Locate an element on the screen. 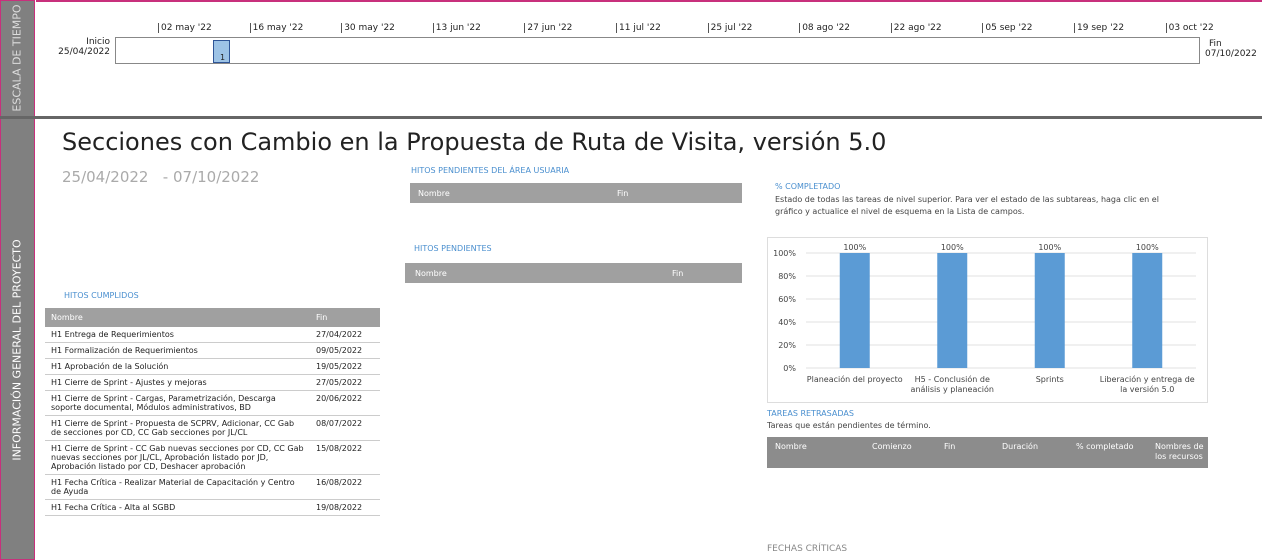 The image size is (1262, 560). section-divider is located at coordinates (631, 117).